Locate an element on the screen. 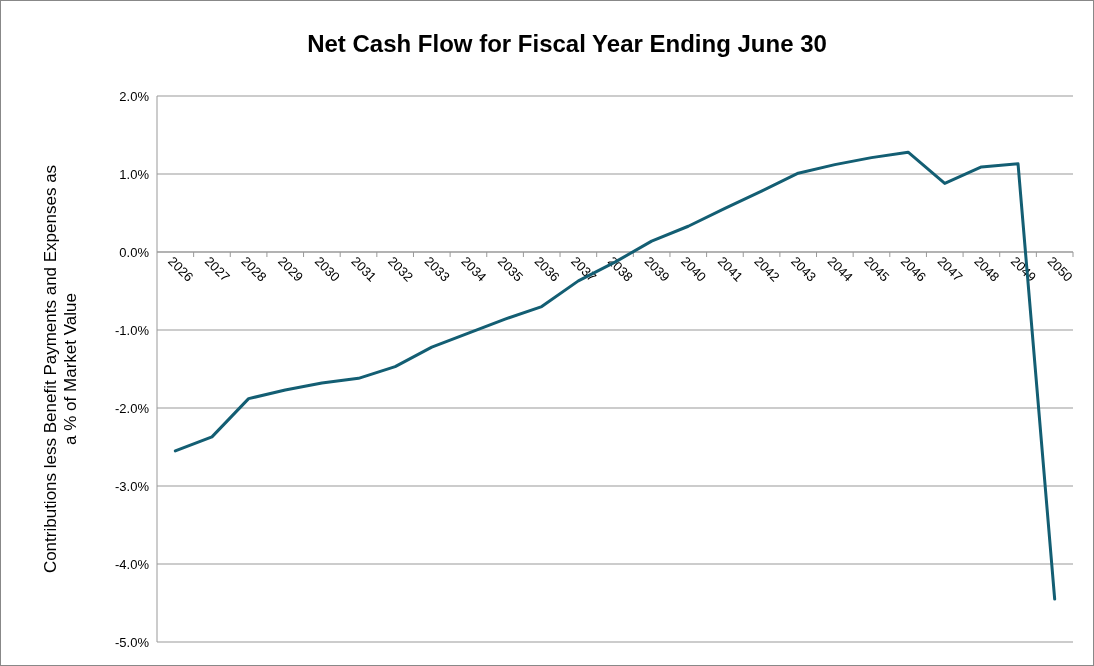 This screenshot has width=1094, height=666. y-tick-label: -3.0% is located at coordinates (132, 486).